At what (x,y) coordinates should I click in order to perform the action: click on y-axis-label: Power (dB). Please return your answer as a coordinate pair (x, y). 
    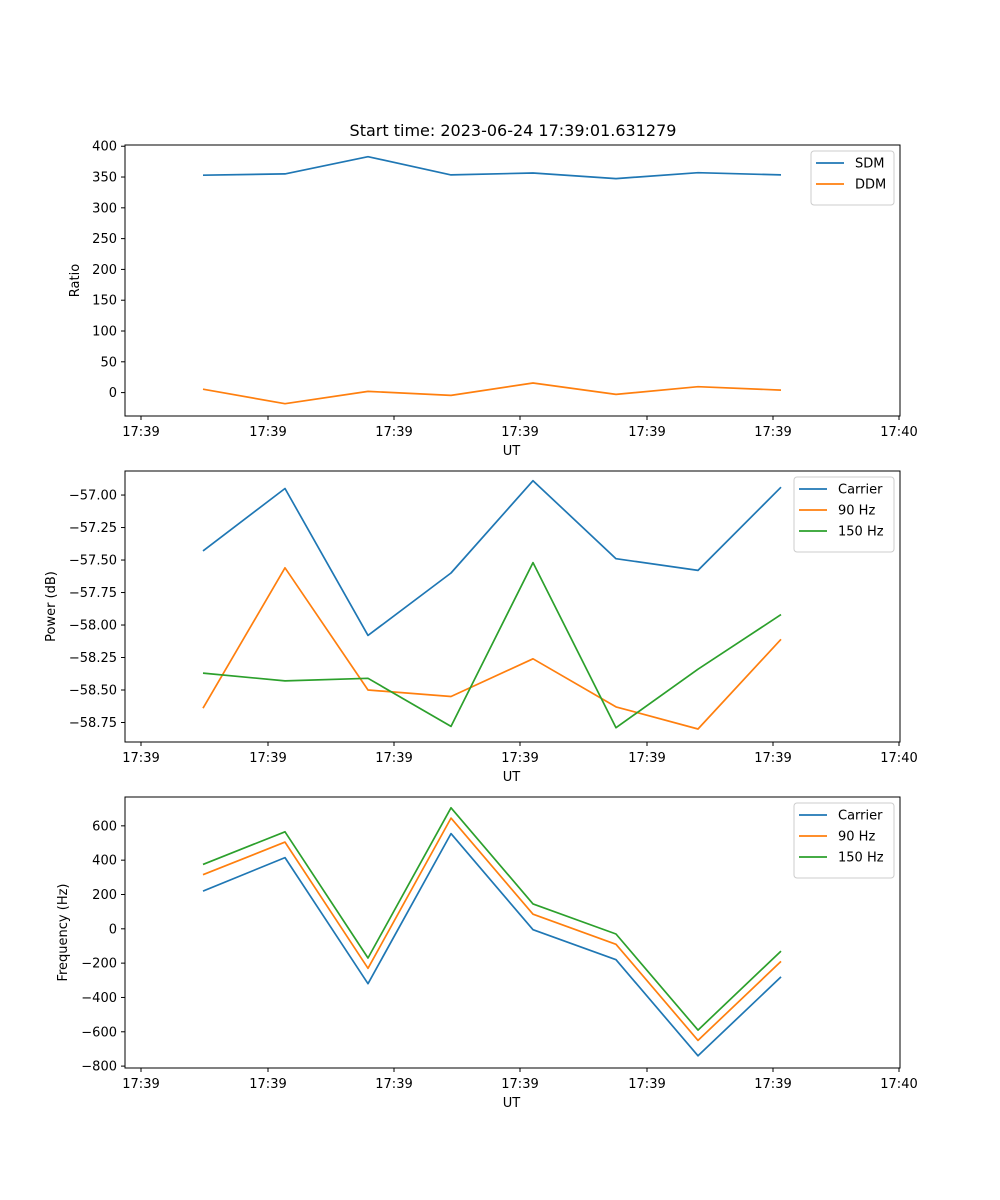
    Looking at the image, I should click on (51, 606).